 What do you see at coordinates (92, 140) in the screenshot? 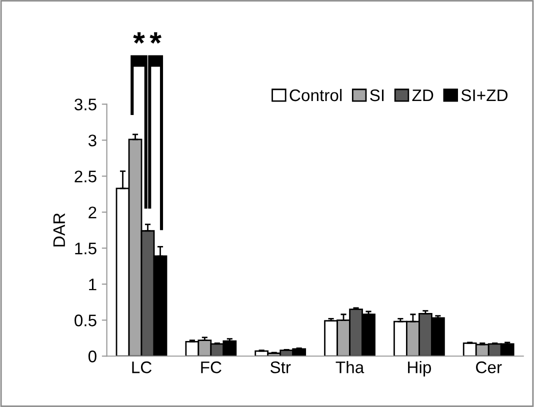
I see `y-tick-label: 3` at bounding box center [92, 140].